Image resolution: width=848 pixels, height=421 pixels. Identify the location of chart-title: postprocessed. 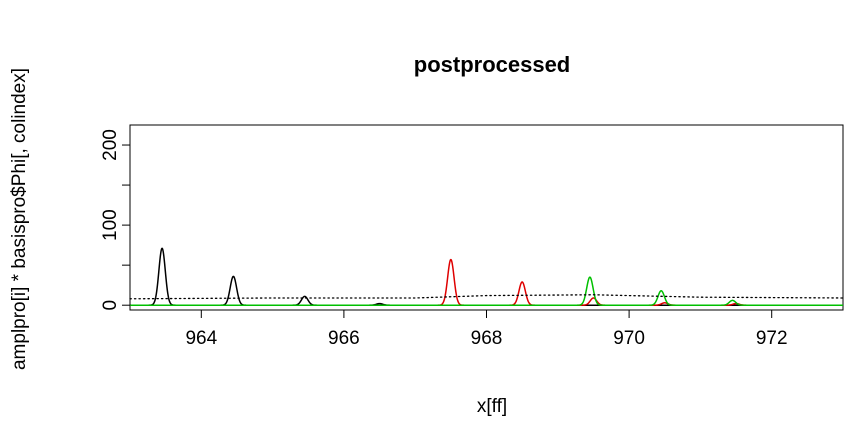
(492, 64).